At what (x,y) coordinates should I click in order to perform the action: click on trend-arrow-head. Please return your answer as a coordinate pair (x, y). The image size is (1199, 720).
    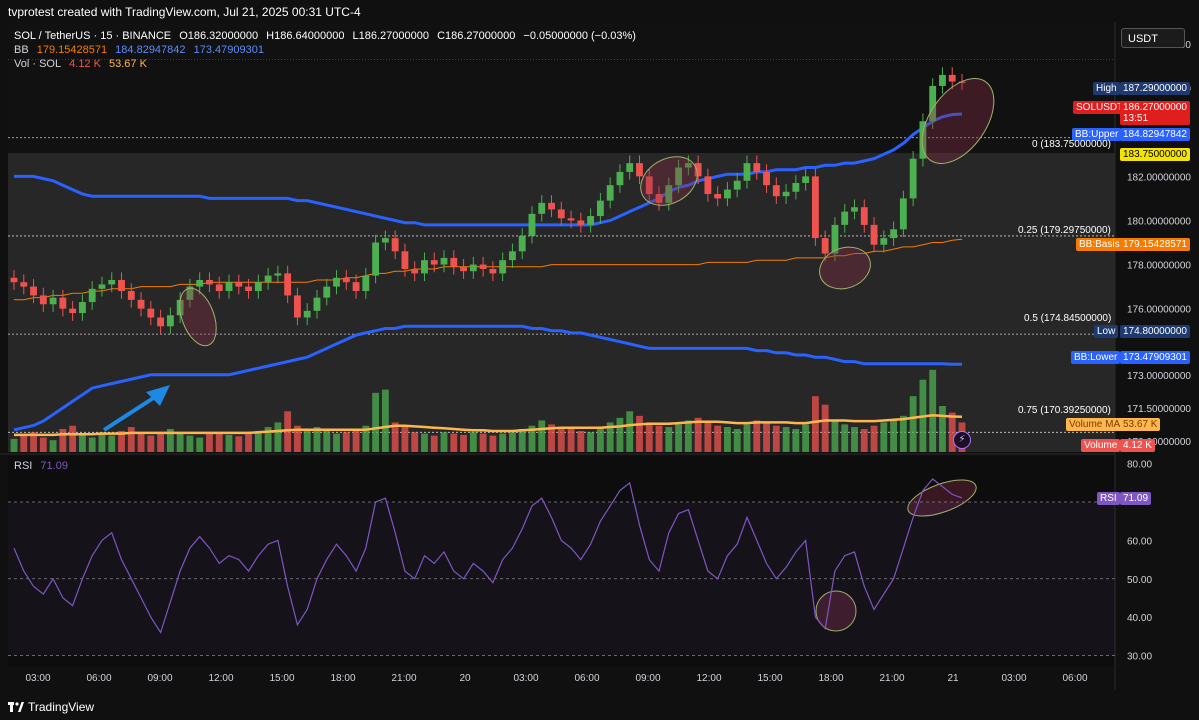
    Looking at the image, I should click on (158, 395).